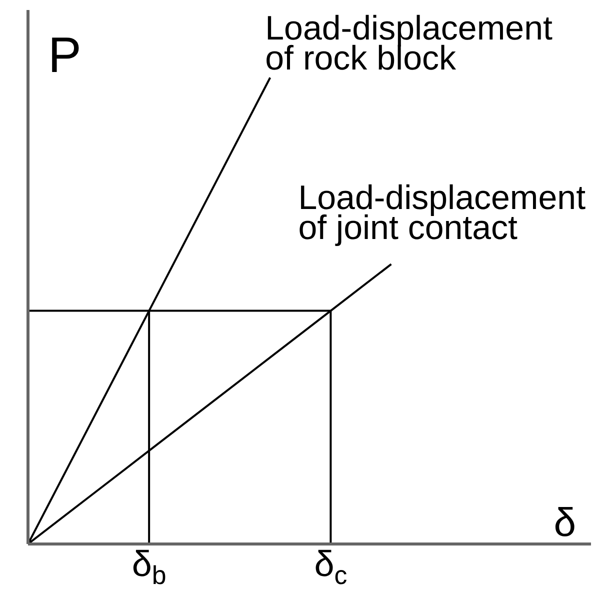 Image resolution: width=592 pixels, height=592 pixels. What do you see at coordinates (442, 213) in the screenshot?
I see `text: Load-displacement of joint contact` at bounding box center [442, 213].